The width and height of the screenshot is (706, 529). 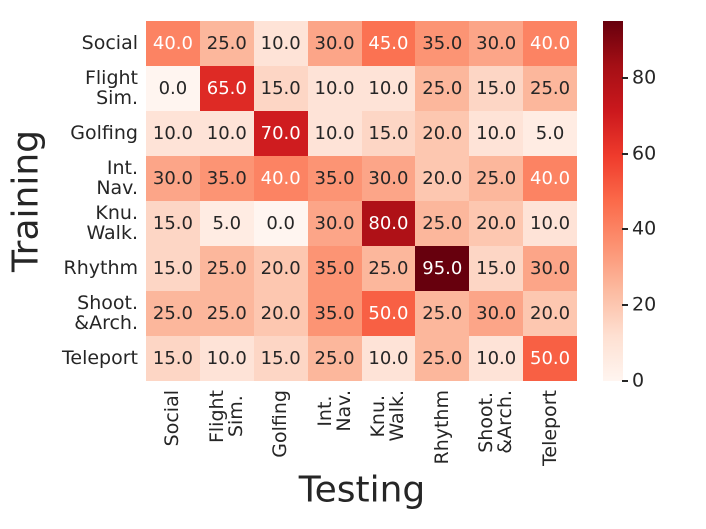 I want to click on colorbar-tick-label: 20, so click(x=644, y=304).